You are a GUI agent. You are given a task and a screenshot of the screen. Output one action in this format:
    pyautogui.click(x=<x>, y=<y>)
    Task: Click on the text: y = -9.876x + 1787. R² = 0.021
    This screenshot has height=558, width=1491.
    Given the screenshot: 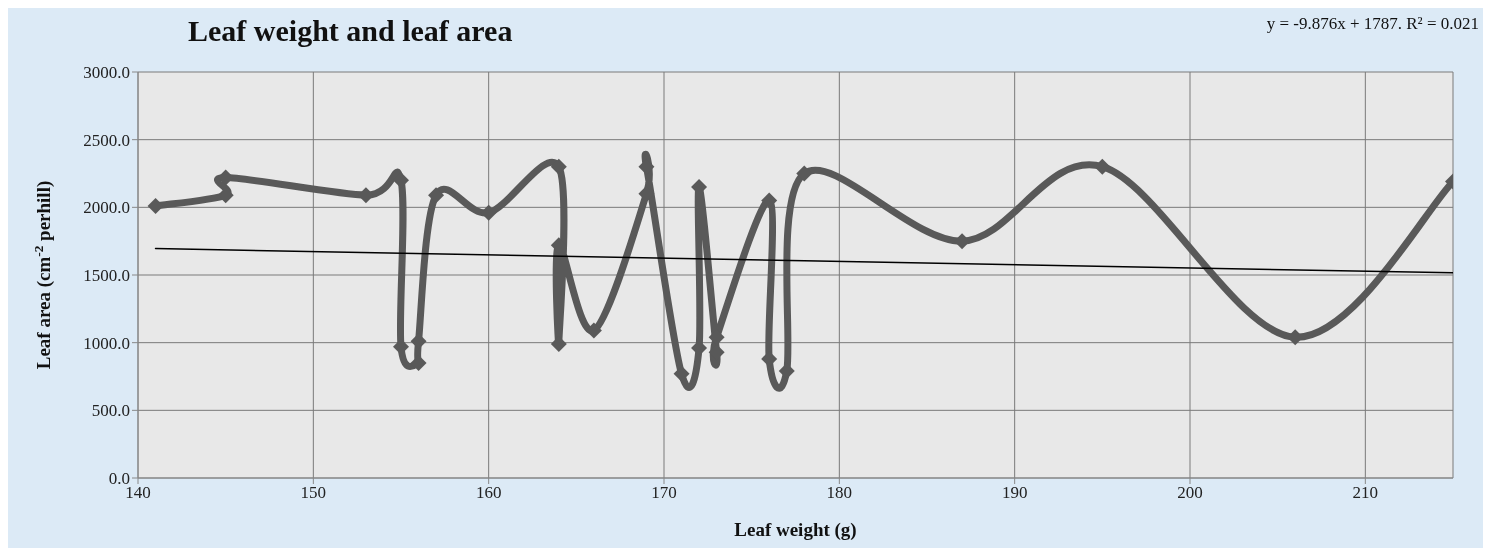 What is the action you would take?
    pyautogui.click(x=1372, y=24)
    